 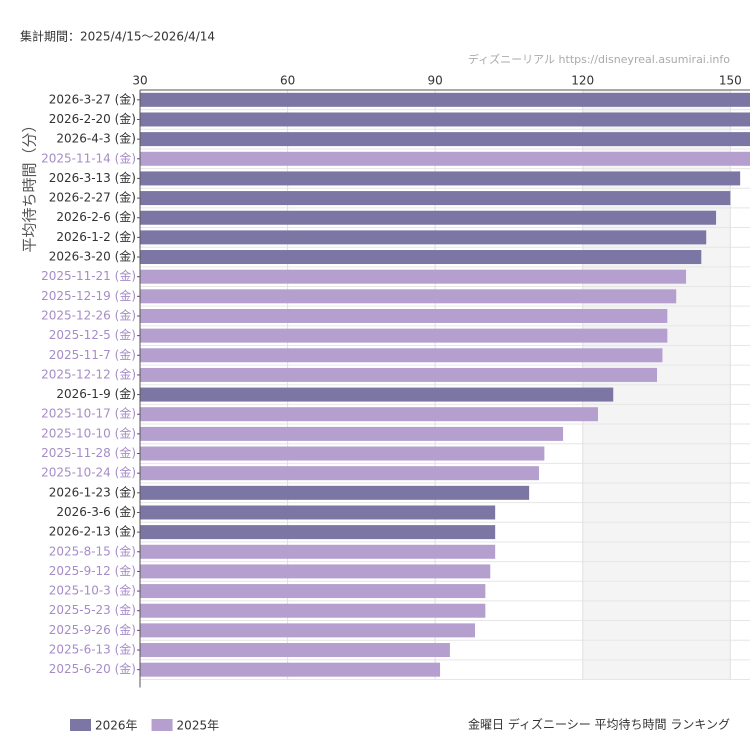 What do you see at coordinates (92, 354) in the screenshot?
I see `y-tick-label: 2025-11-7 (金)` at bounding box center [92, 354].